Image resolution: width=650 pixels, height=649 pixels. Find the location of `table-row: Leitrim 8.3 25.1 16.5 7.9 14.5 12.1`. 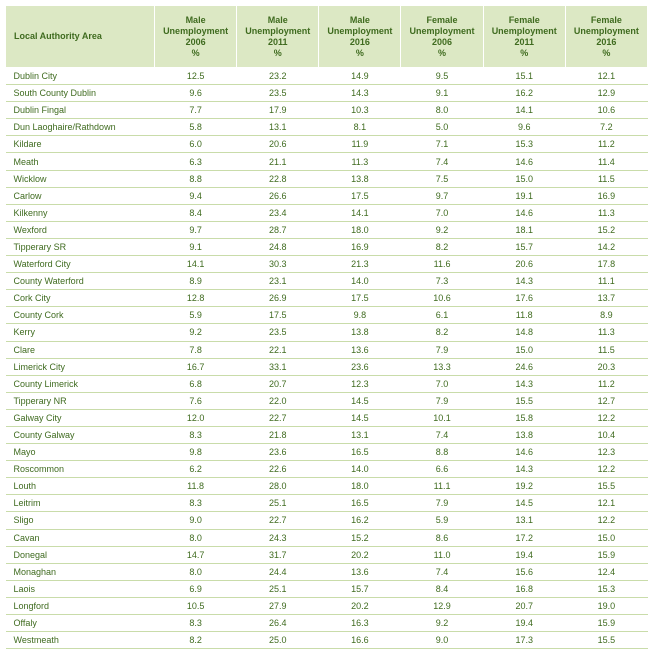

table-row: Leitrim 8.3 25.1 16.5 7.9 14.5 12.1 is located at coordinates (326, 503).